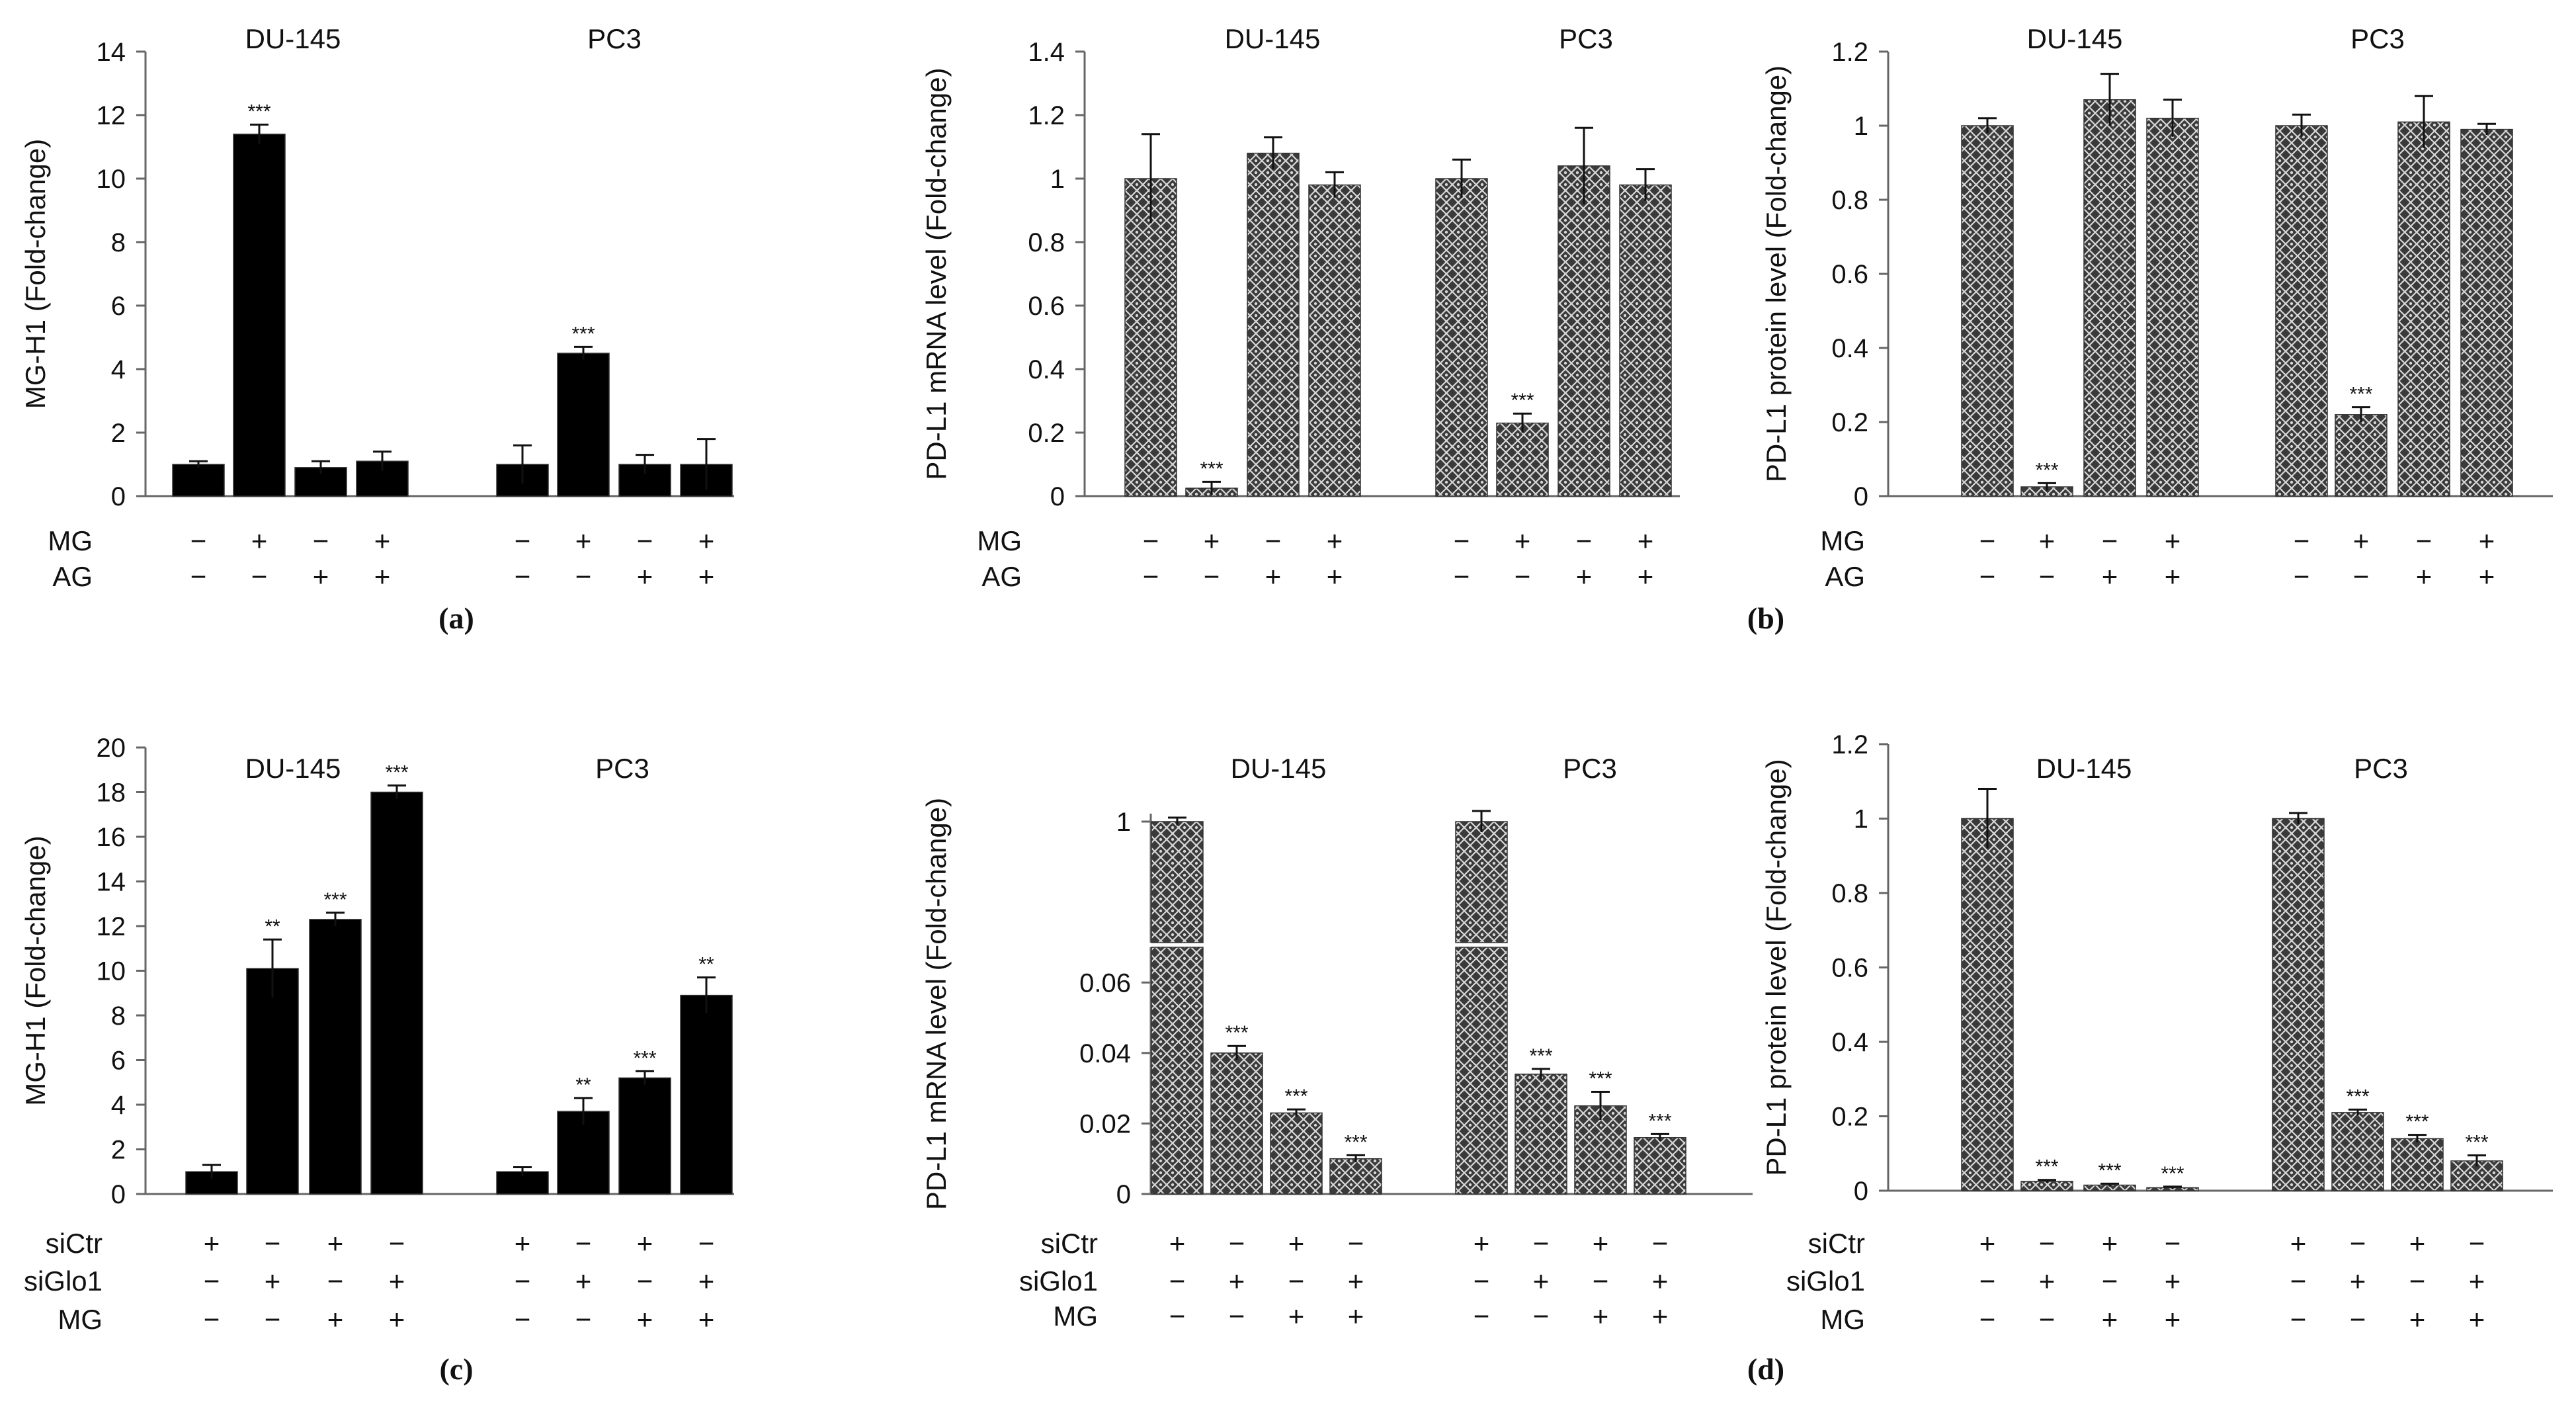 This screenshot has height=1407, width=2576. Describe the element at coordinates (1057, 179) in the screenshot. I see `y-tick-label: 1` at that location.